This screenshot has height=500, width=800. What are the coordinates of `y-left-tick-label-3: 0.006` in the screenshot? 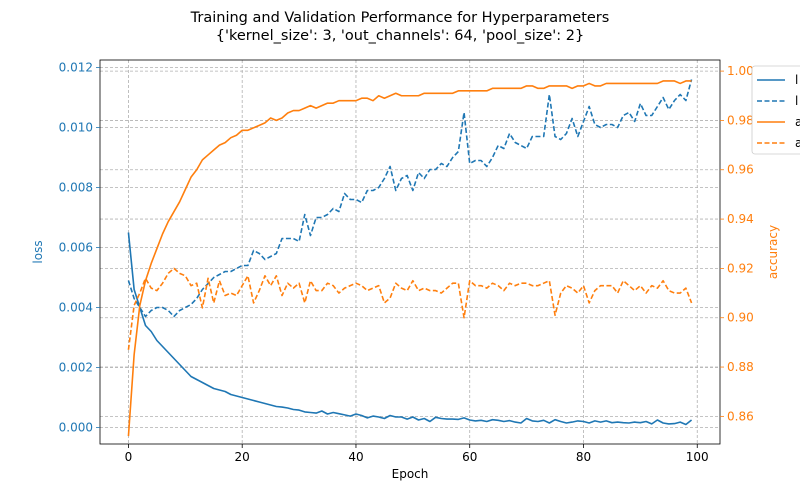 It's located at (76, 248).